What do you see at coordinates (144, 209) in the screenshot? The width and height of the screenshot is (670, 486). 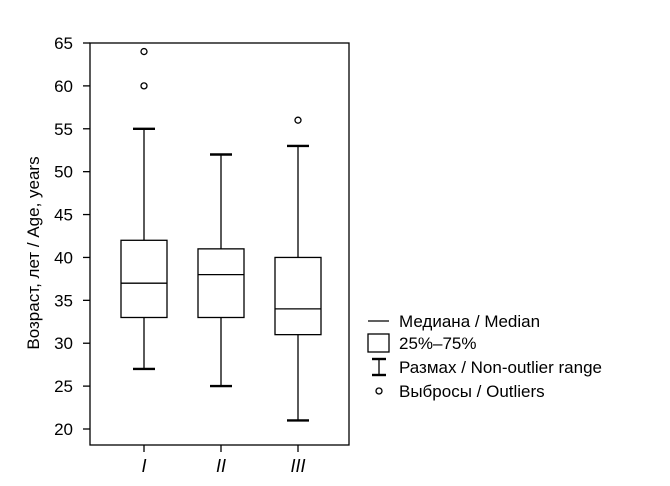 I see `box-group-I` at bounding box center [144, 209].